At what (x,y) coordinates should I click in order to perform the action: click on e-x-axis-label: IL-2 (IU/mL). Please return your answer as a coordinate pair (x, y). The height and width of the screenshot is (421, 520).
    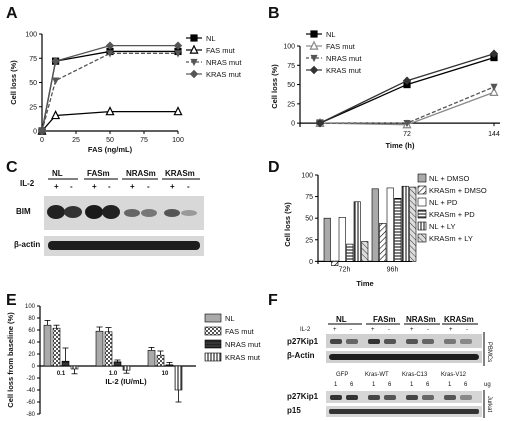
    Looking at the image, I should click on (126, 381).